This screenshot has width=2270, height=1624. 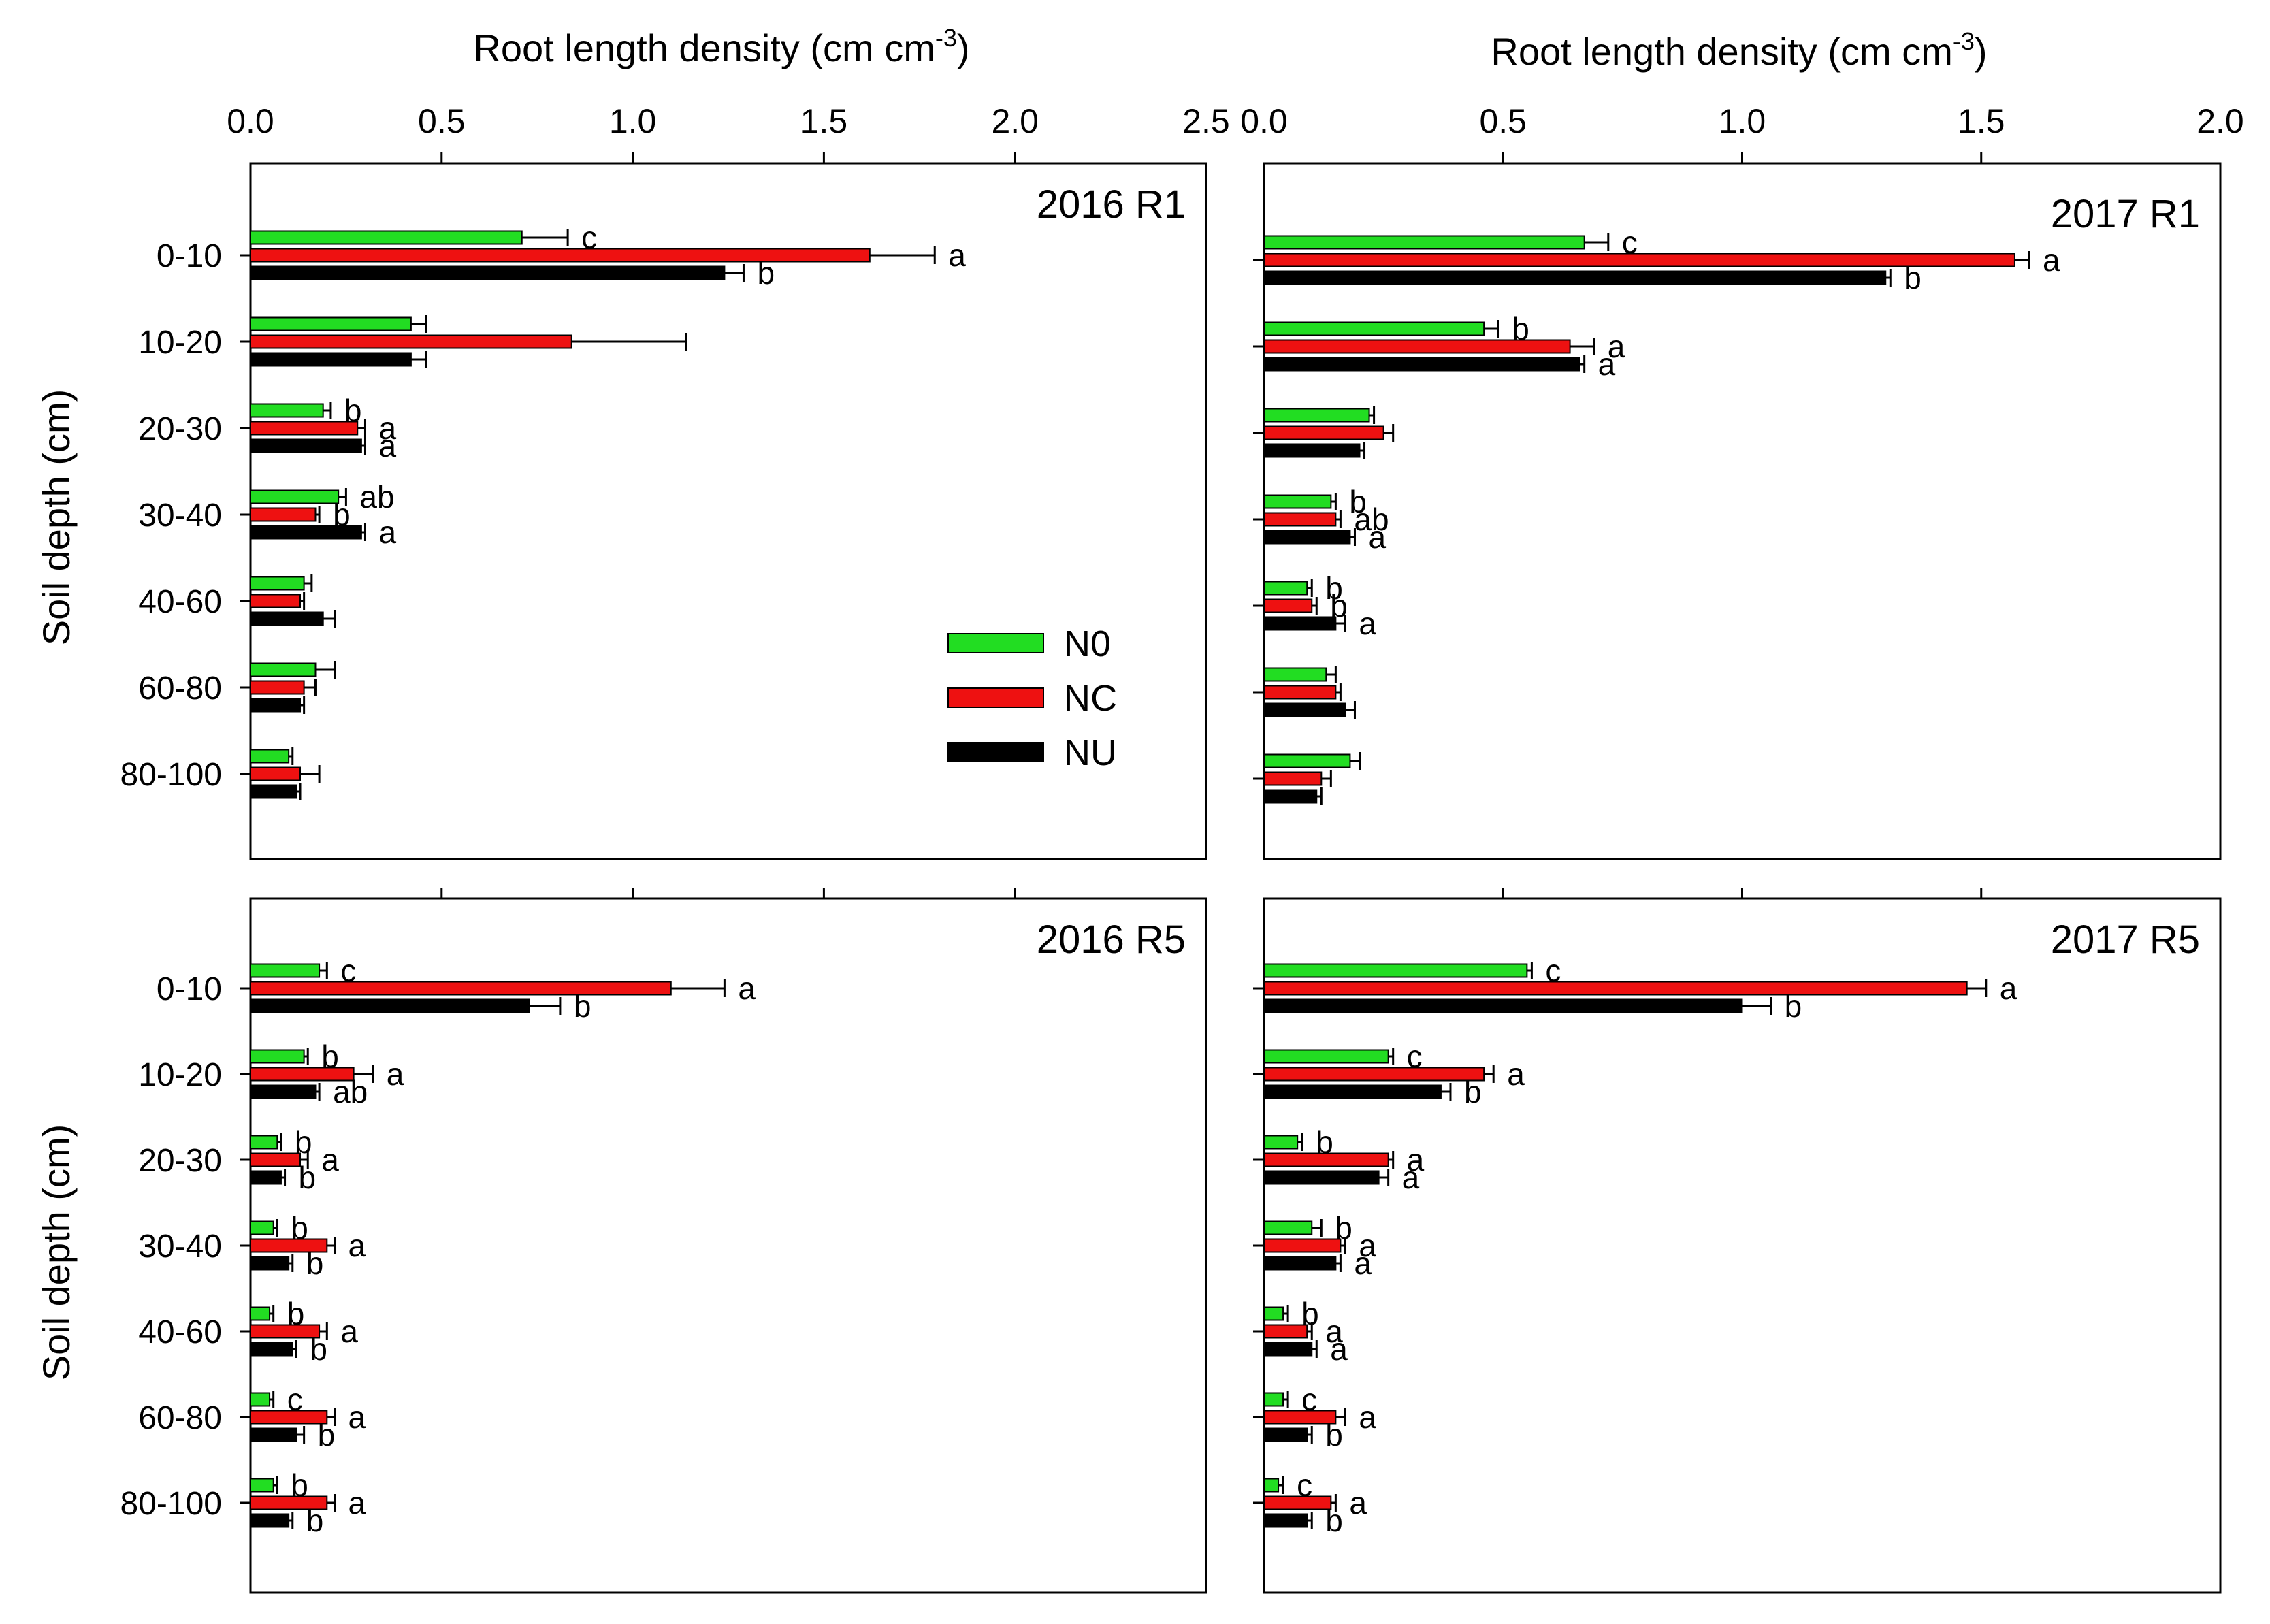 I want to click on x-tick-label: 0.5, so click(x=442, y=121).